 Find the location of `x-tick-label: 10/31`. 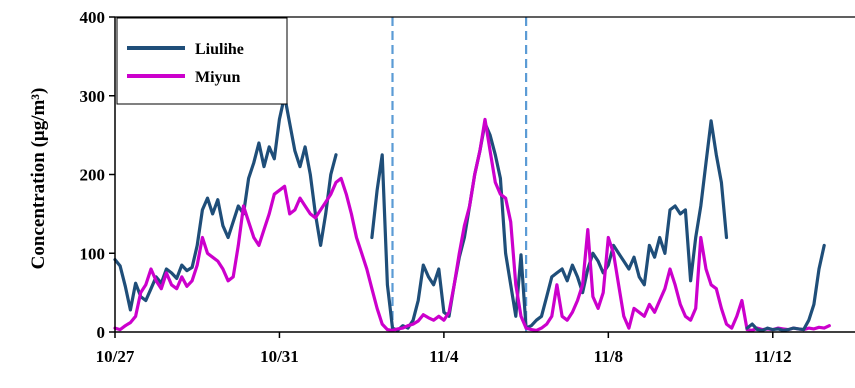

x-tick-label: 10/31 is located at coordinates (279, 356).